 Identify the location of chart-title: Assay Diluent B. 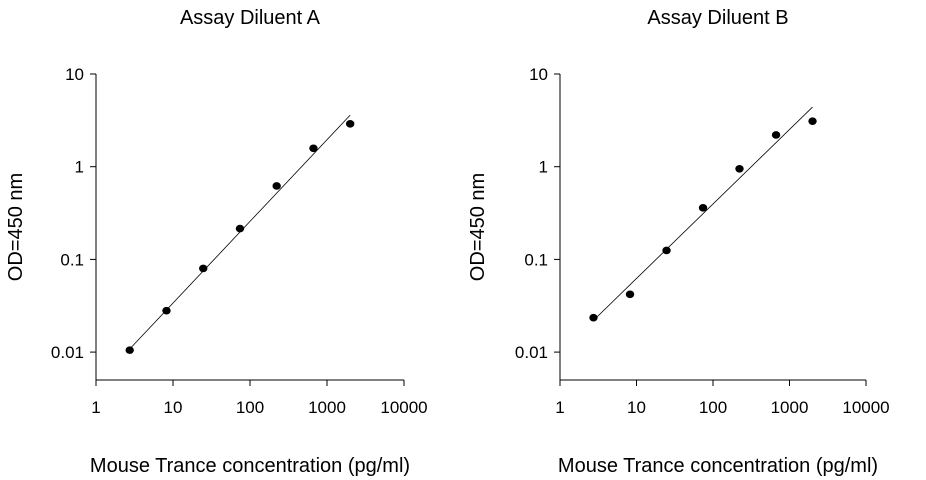
(717, 18).